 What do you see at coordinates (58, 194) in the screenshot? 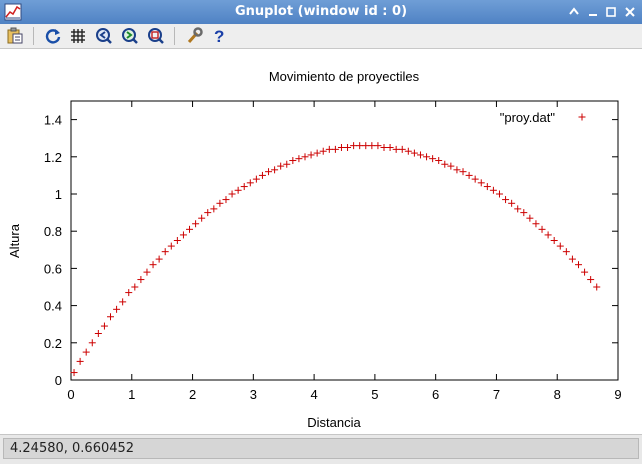
I see `y-tick-label: 1` at bounding box center [58, 194].